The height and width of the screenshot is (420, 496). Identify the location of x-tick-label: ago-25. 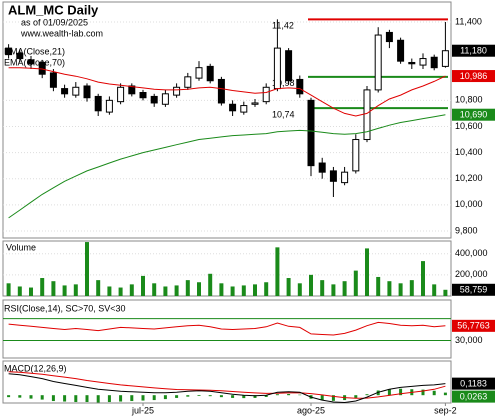
(311, 410).